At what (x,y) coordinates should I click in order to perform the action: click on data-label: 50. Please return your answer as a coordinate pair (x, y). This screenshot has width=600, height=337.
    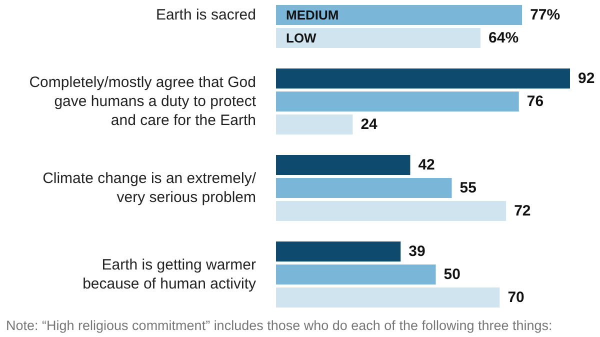
    Looking at the image, I should click on (452, 274).